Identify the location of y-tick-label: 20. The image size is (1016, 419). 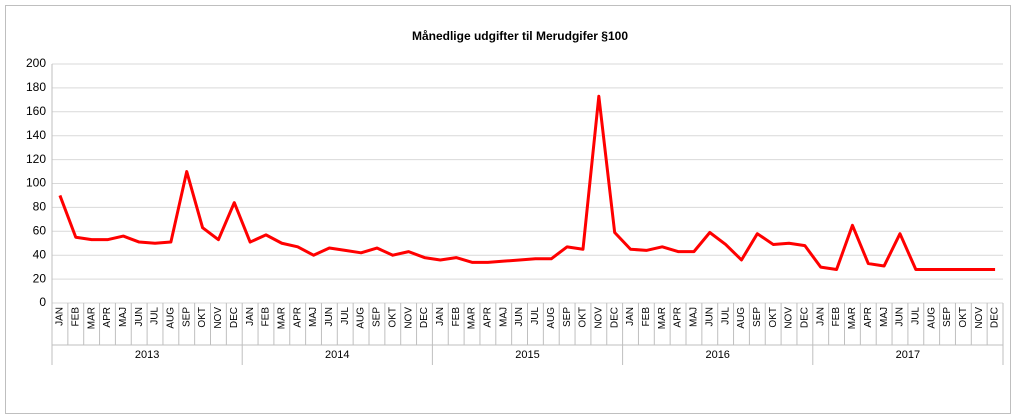
(40, 278).